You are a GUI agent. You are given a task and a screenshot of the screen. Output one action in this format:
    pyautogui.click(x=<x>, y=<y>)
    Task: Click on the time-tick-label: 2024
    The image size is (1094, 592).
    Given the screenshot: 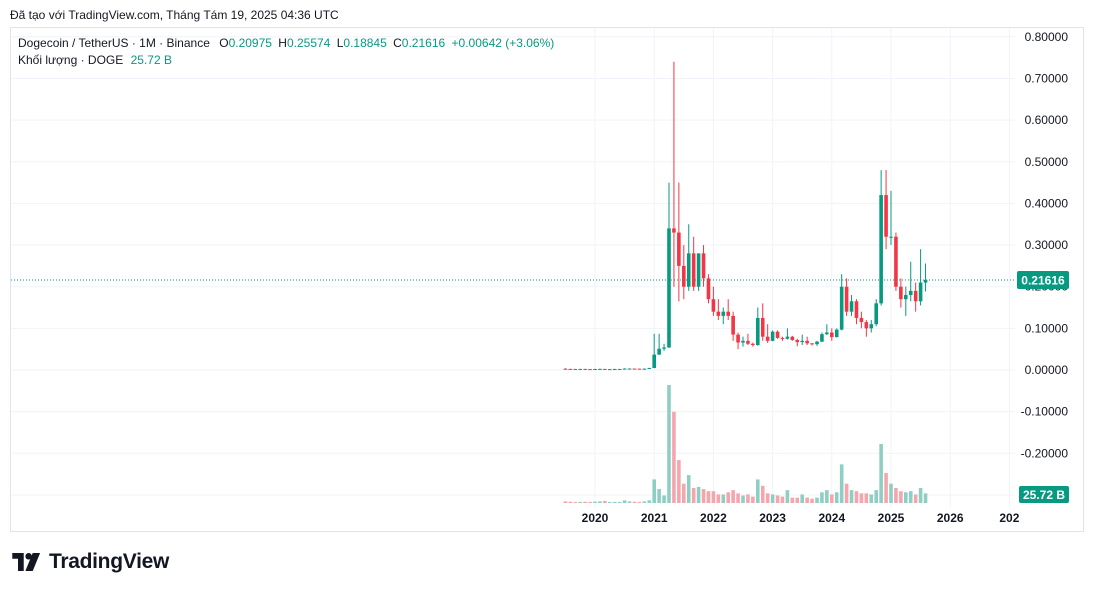 What is the action you would take?
    pyautogui.click(x=831, y=518)
    